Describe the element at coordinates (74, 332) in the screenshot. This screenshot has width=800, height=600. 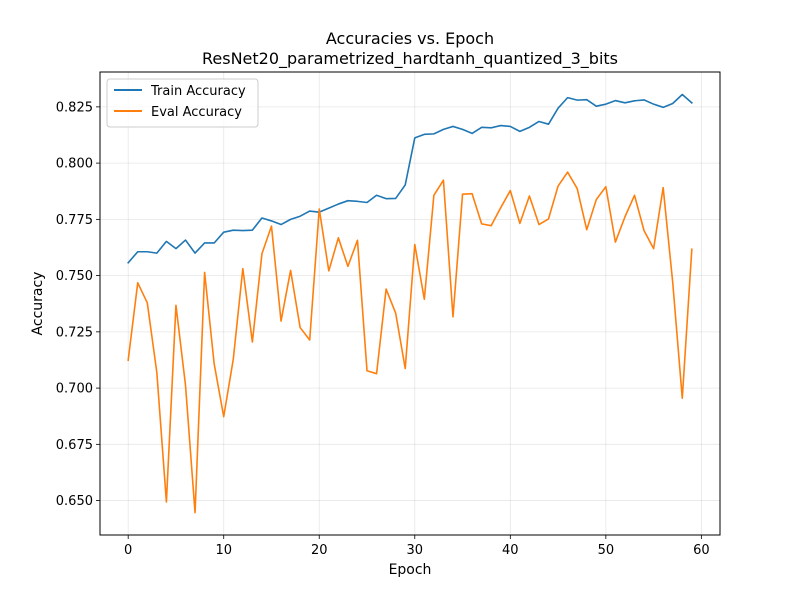
I see `y-tick-label: 0.725` at that location.